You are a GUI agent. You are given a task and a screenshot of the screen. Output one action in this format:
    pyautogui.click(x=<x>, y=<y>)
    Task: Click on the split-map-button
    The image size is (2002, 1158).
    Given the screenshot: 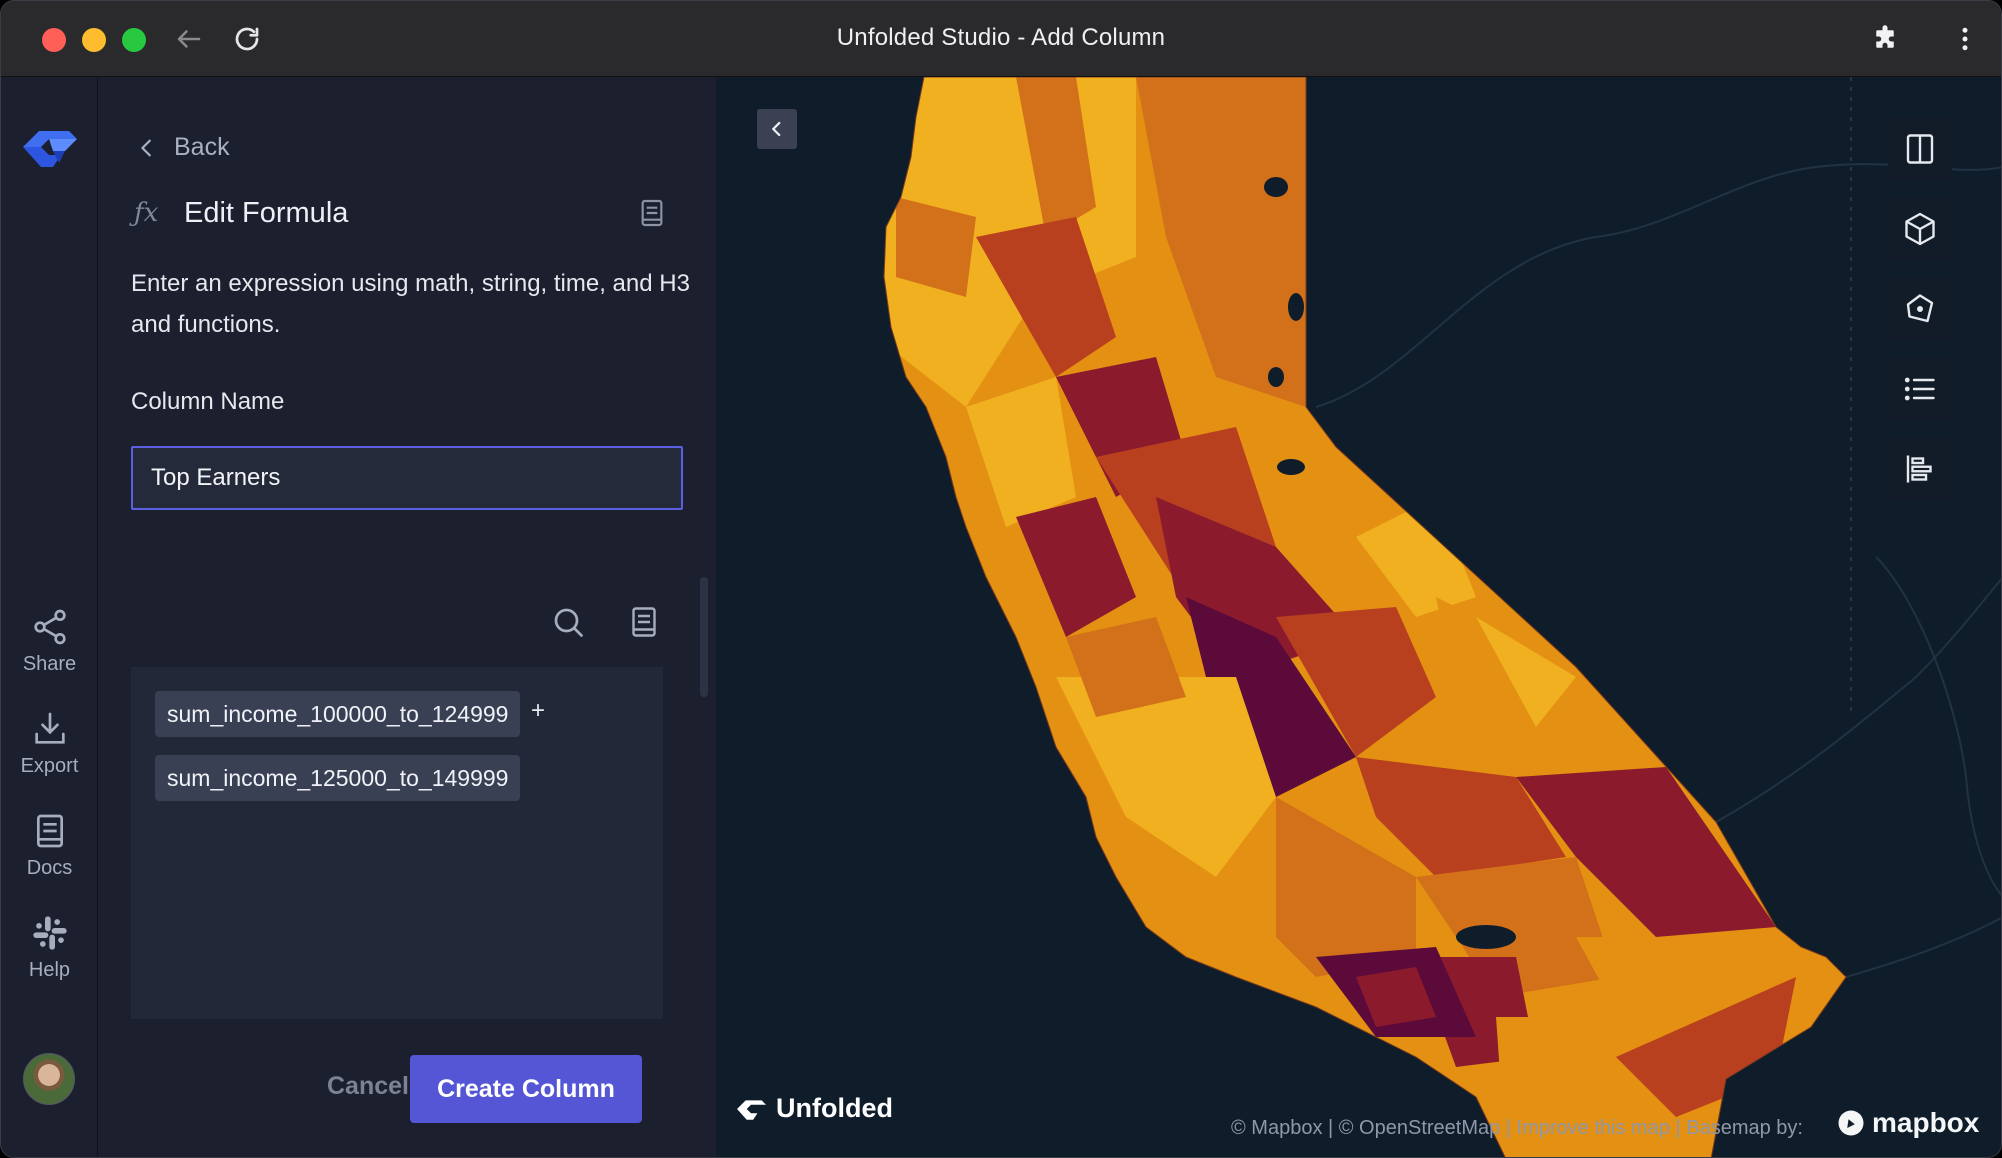 What is the action you would take?
    pyautogui.click(x=1920, y=149)
    